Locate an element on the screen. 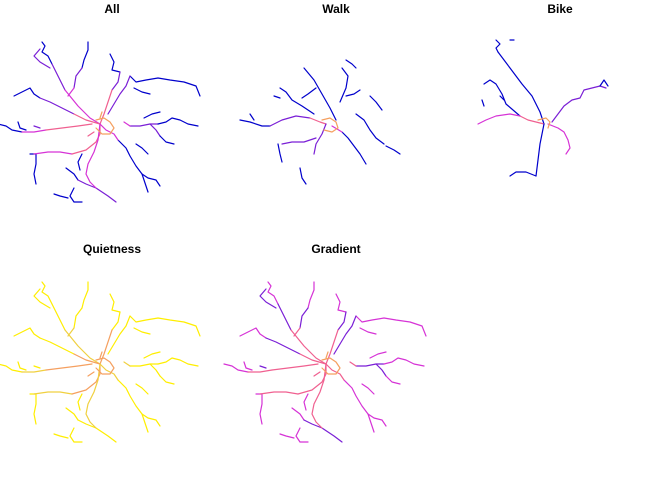 The image size is (672, 480). panel-gradient-network is located at coordinates (325, 362).